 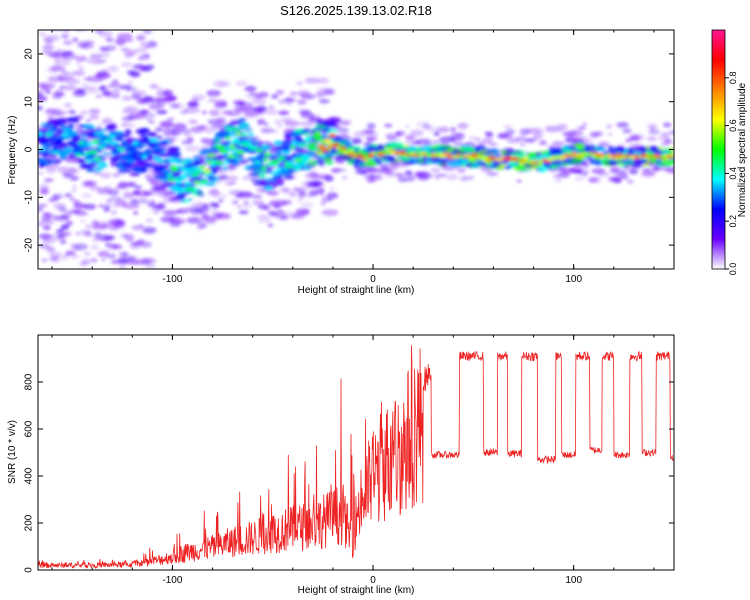 What do you see at coordinates (29, 102) in the screenshot?
I see `spectrogram-y-tick-label: 10` at bounding box center [29, 102].